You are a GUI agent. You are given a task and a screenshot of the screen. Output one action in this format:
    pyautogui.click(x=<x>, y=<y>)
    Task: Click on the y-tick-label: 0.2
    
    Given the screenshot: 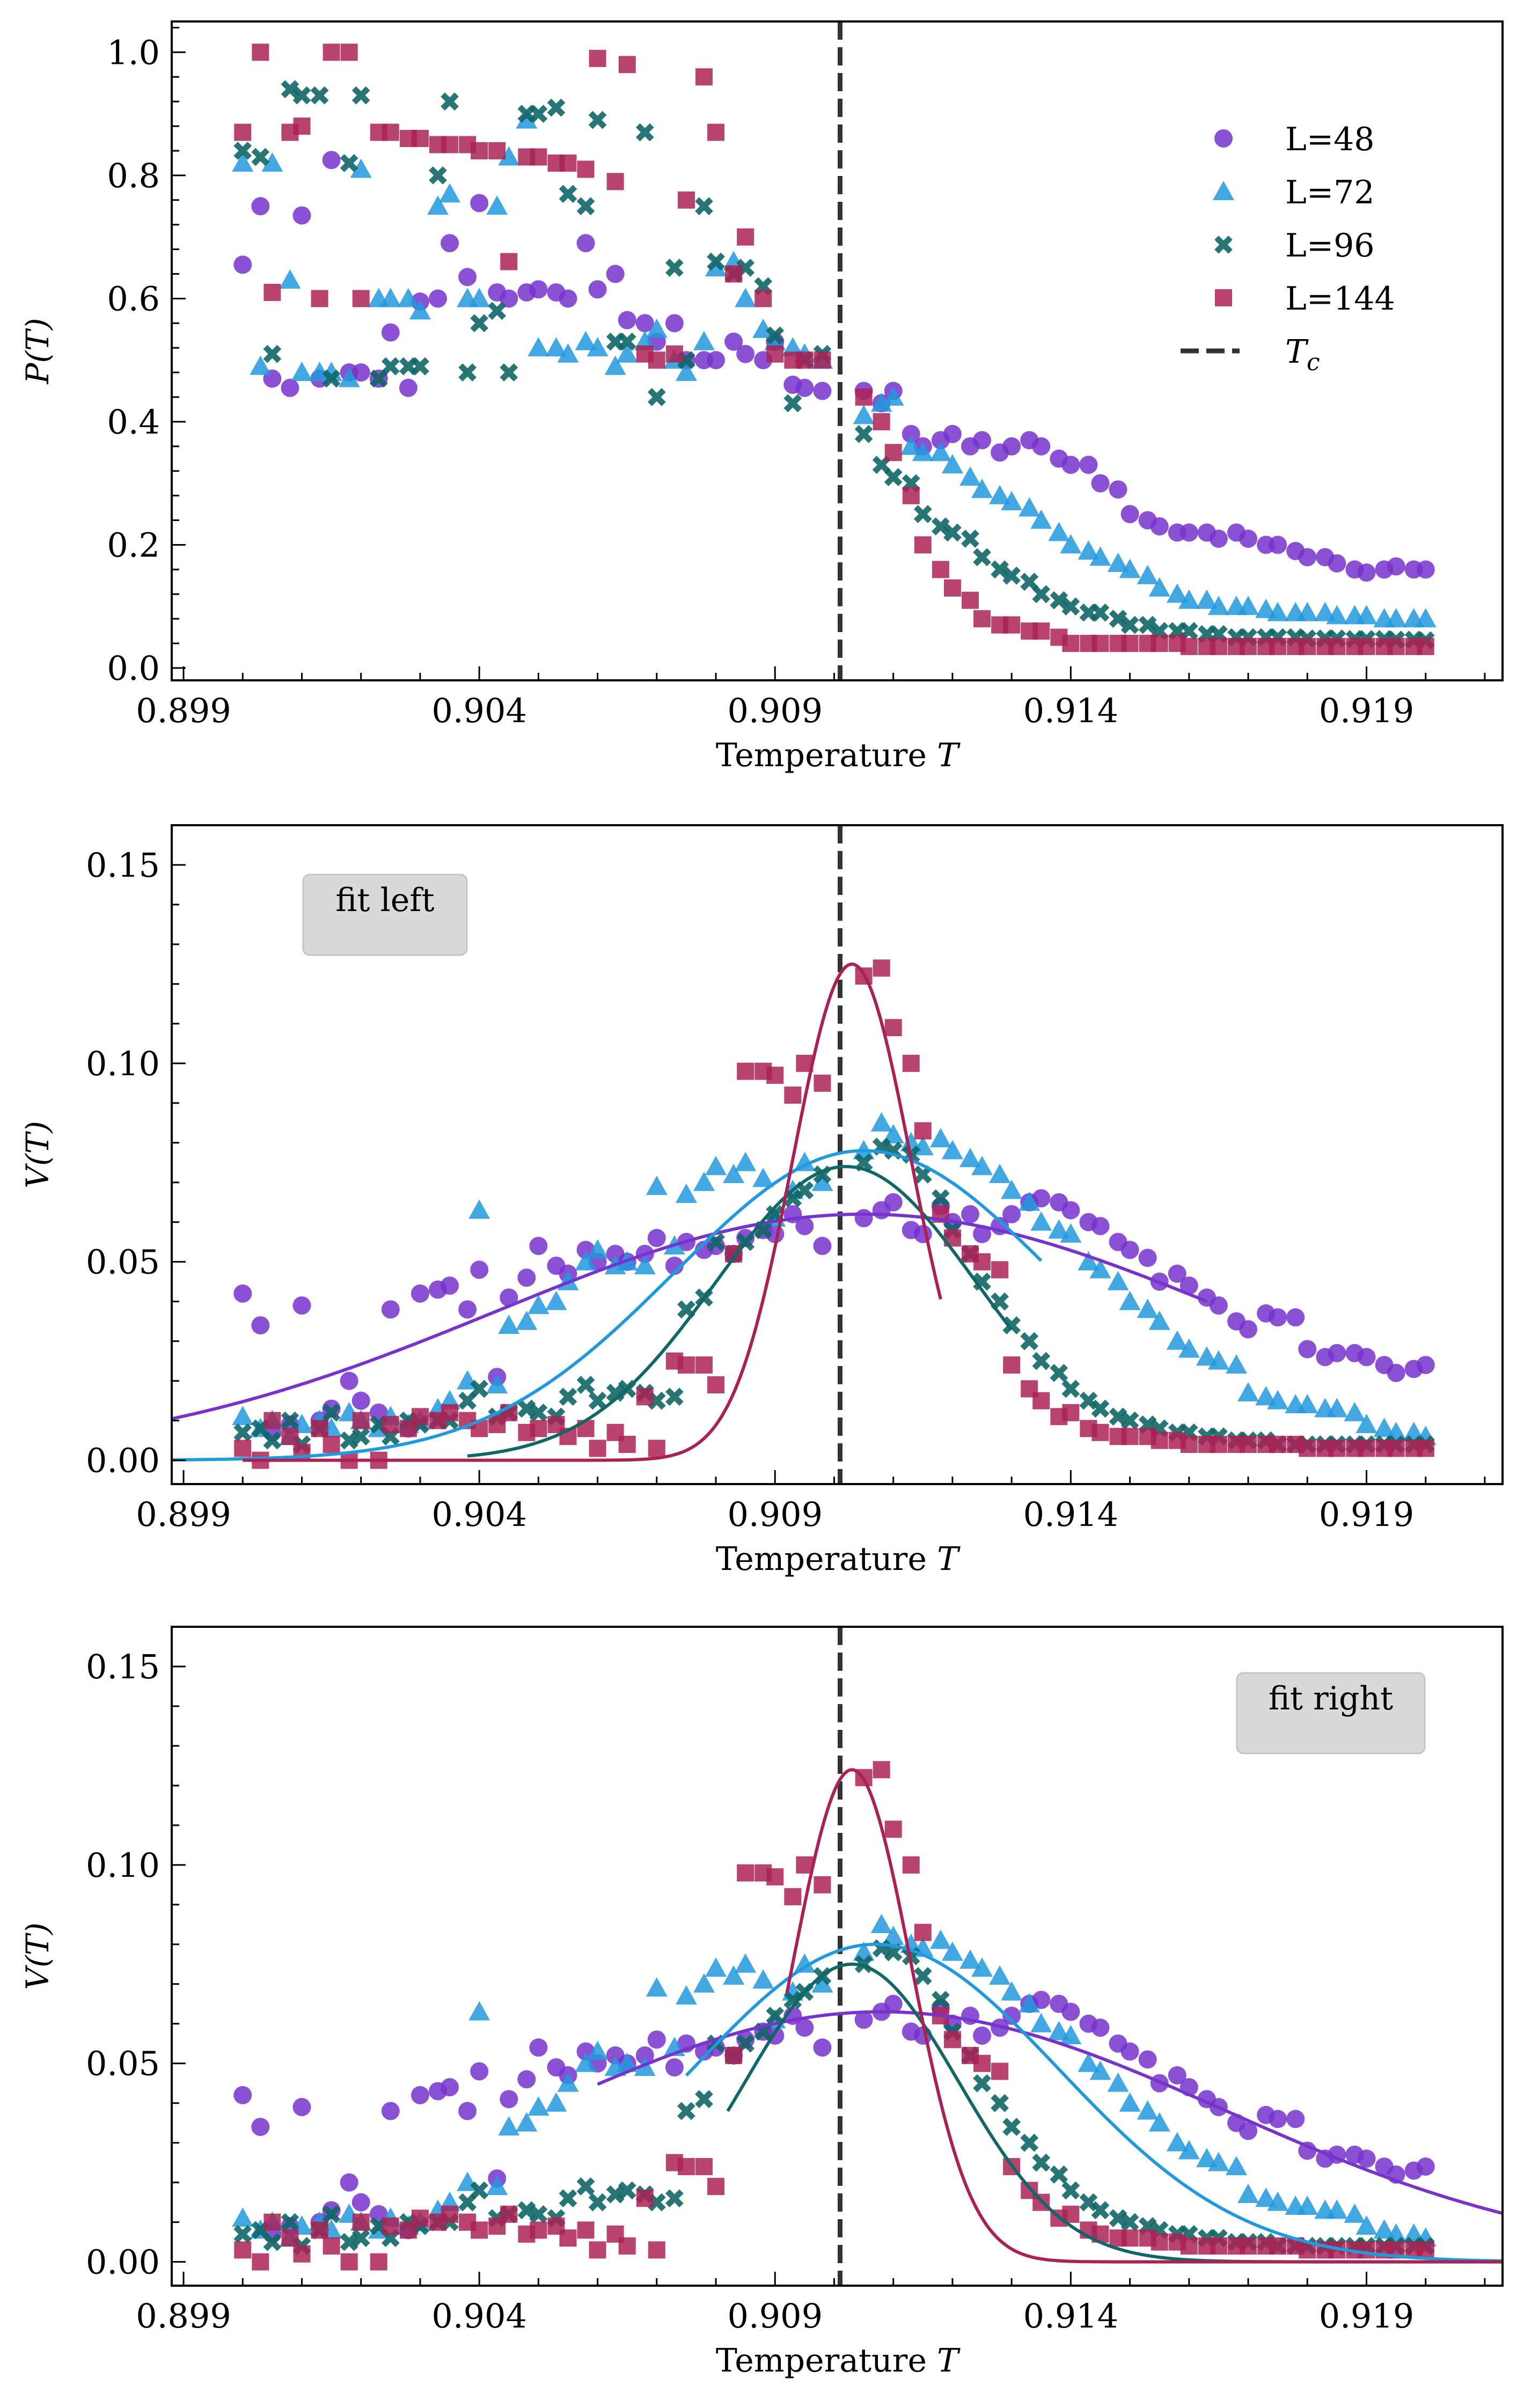 What is the action you would take?
    pyautogui.click(x=133, y=545)
    